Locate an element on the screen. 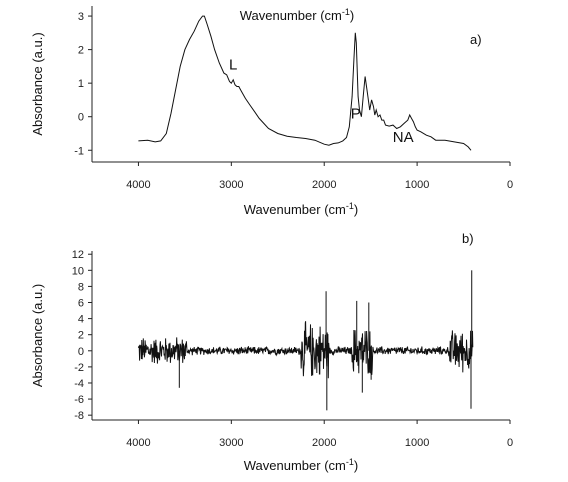 The width and height of the screenshot is (568, 482). y-tick-label: 10 is located at coordinates (78, 271).